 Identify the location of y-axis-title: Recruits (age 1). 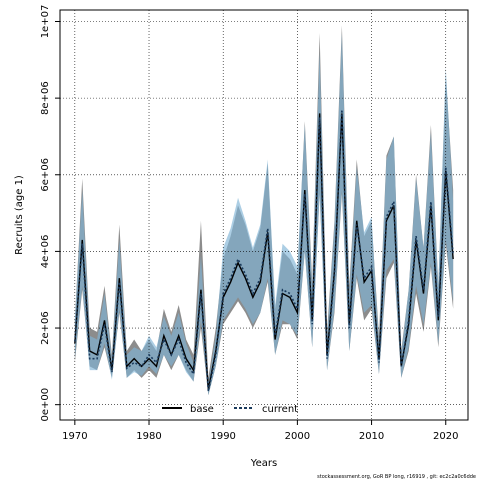
(19, 215).